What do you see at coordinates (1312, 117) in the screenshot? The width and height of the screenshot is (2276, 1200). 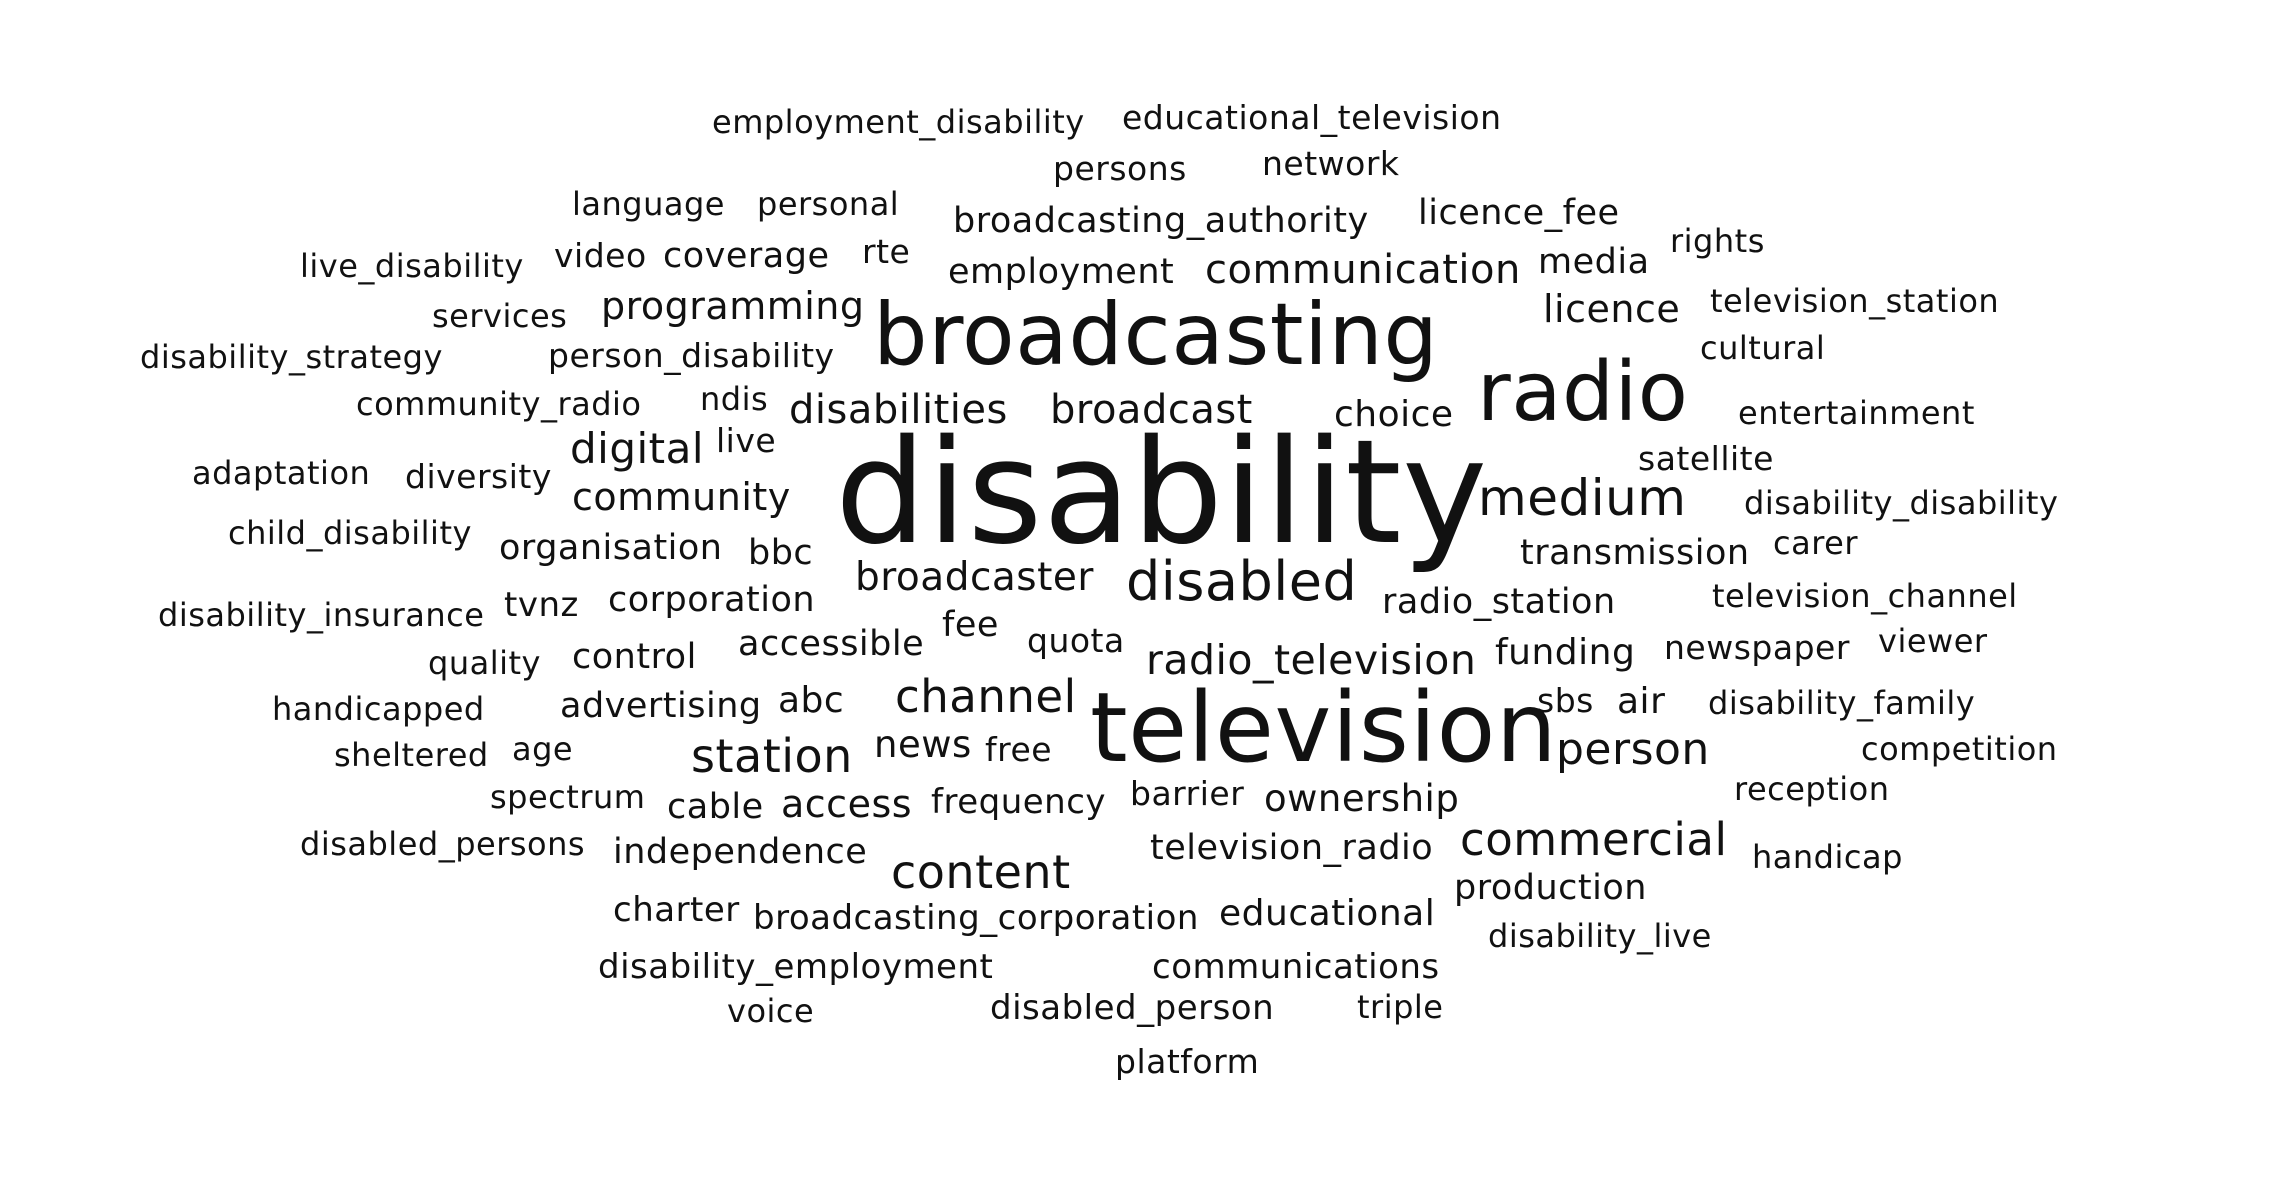 I see `word: educational_television` at bounding box center [1312, 117].